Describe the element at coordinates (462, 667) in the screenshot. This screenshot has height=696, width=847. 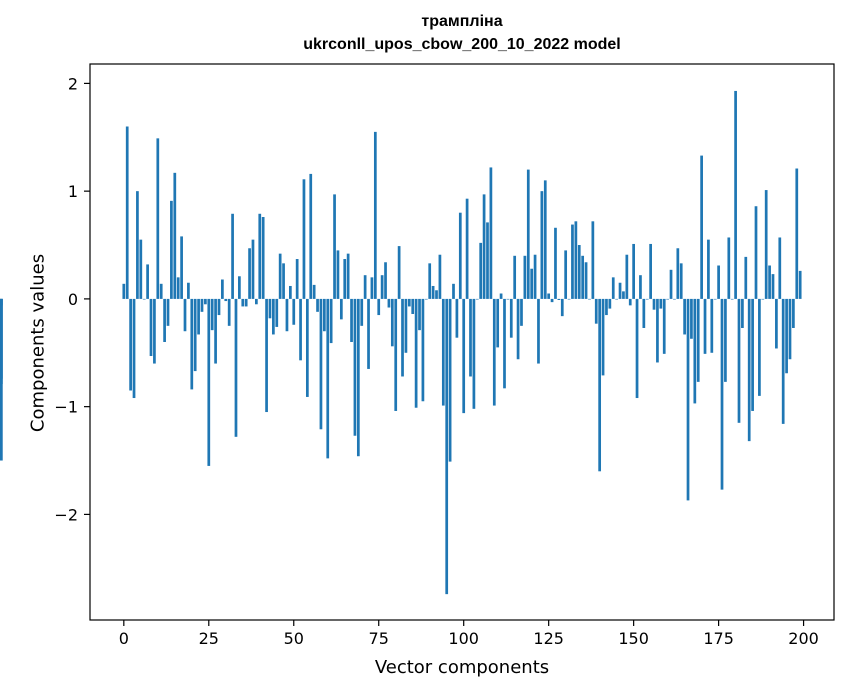
I see `x-axis-label: Vector components` at that location.